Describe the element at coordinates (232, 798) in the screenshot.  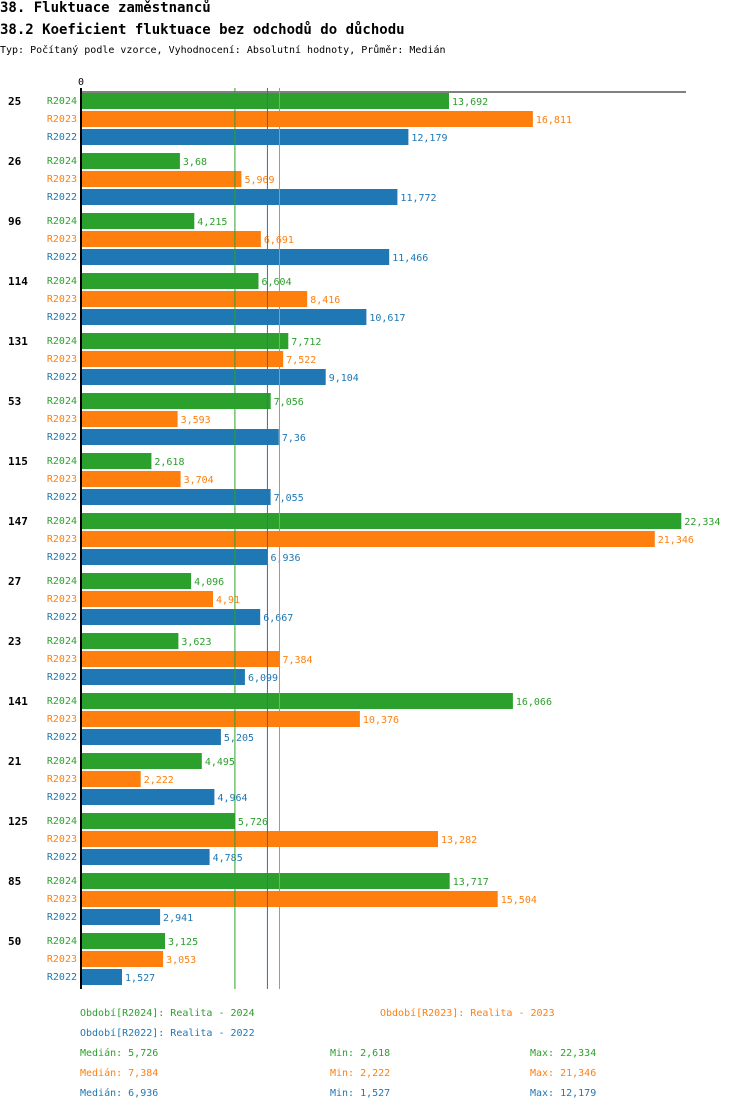
I see `value-label-r2022: 4,964` at that location.